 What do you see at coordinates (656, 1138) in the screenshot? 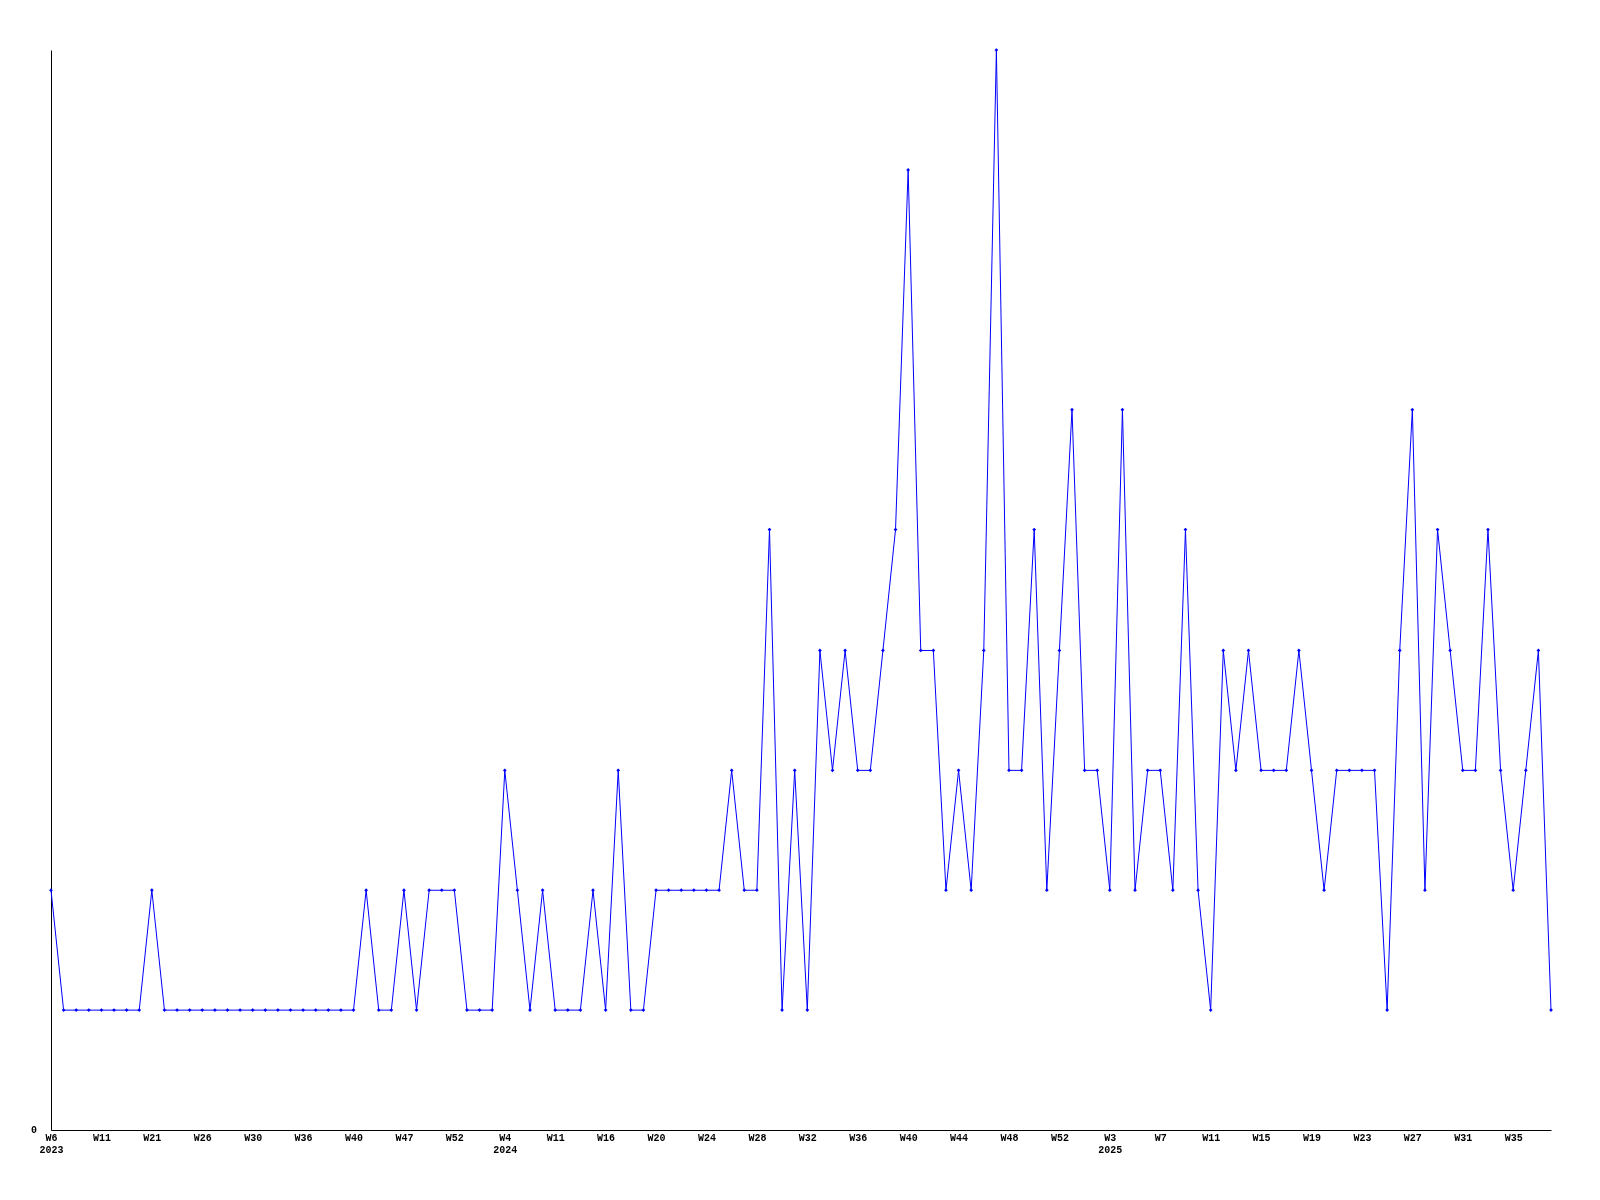
I see `x-tick-label: W20` at bounding box center [656, 1138].